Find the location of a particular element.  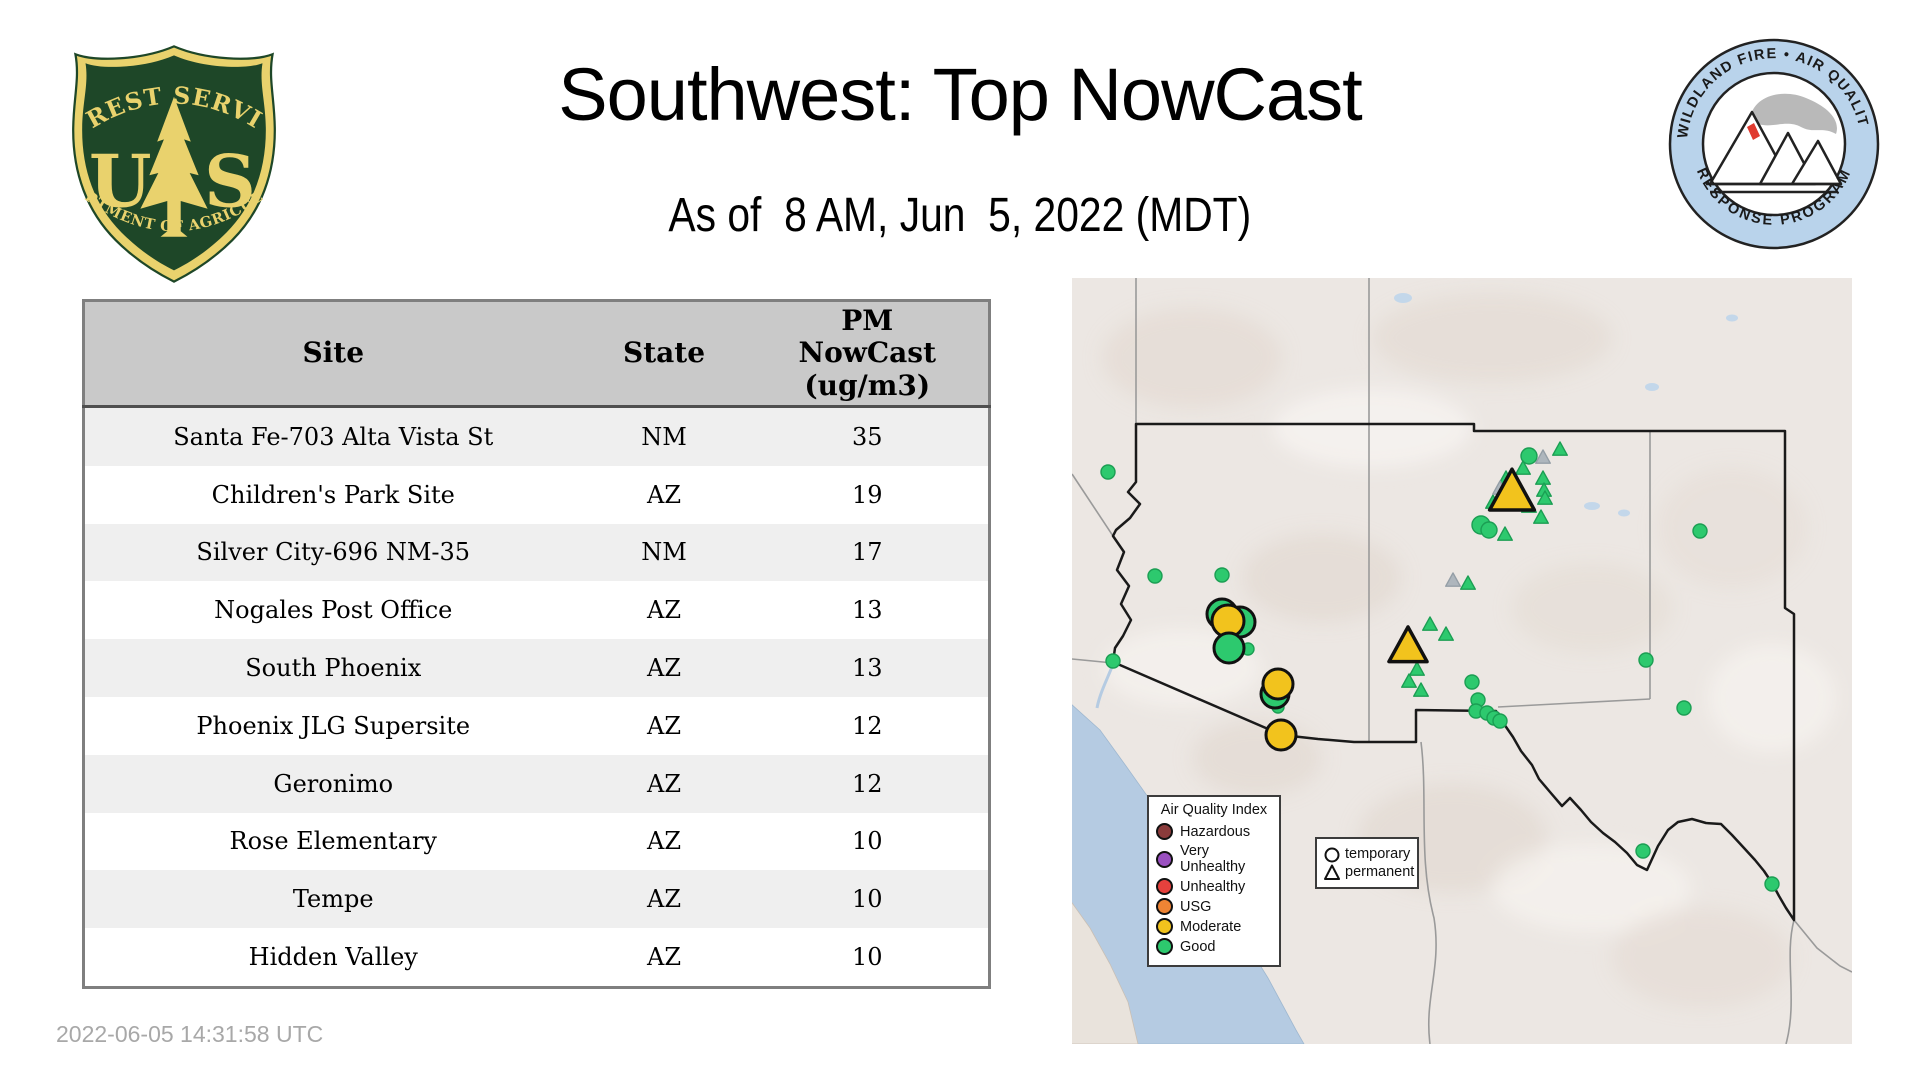

usfs-letter-s: S is located at coordinates (230, 182).